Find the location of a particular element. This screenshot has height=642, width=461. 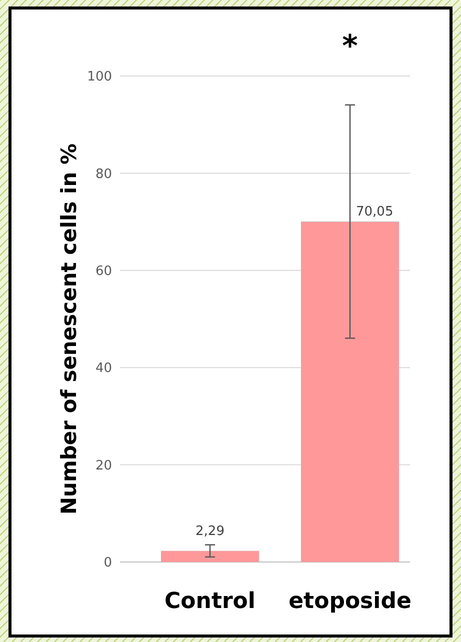

data-label: 70,05 is located at coordinates (375, 212).